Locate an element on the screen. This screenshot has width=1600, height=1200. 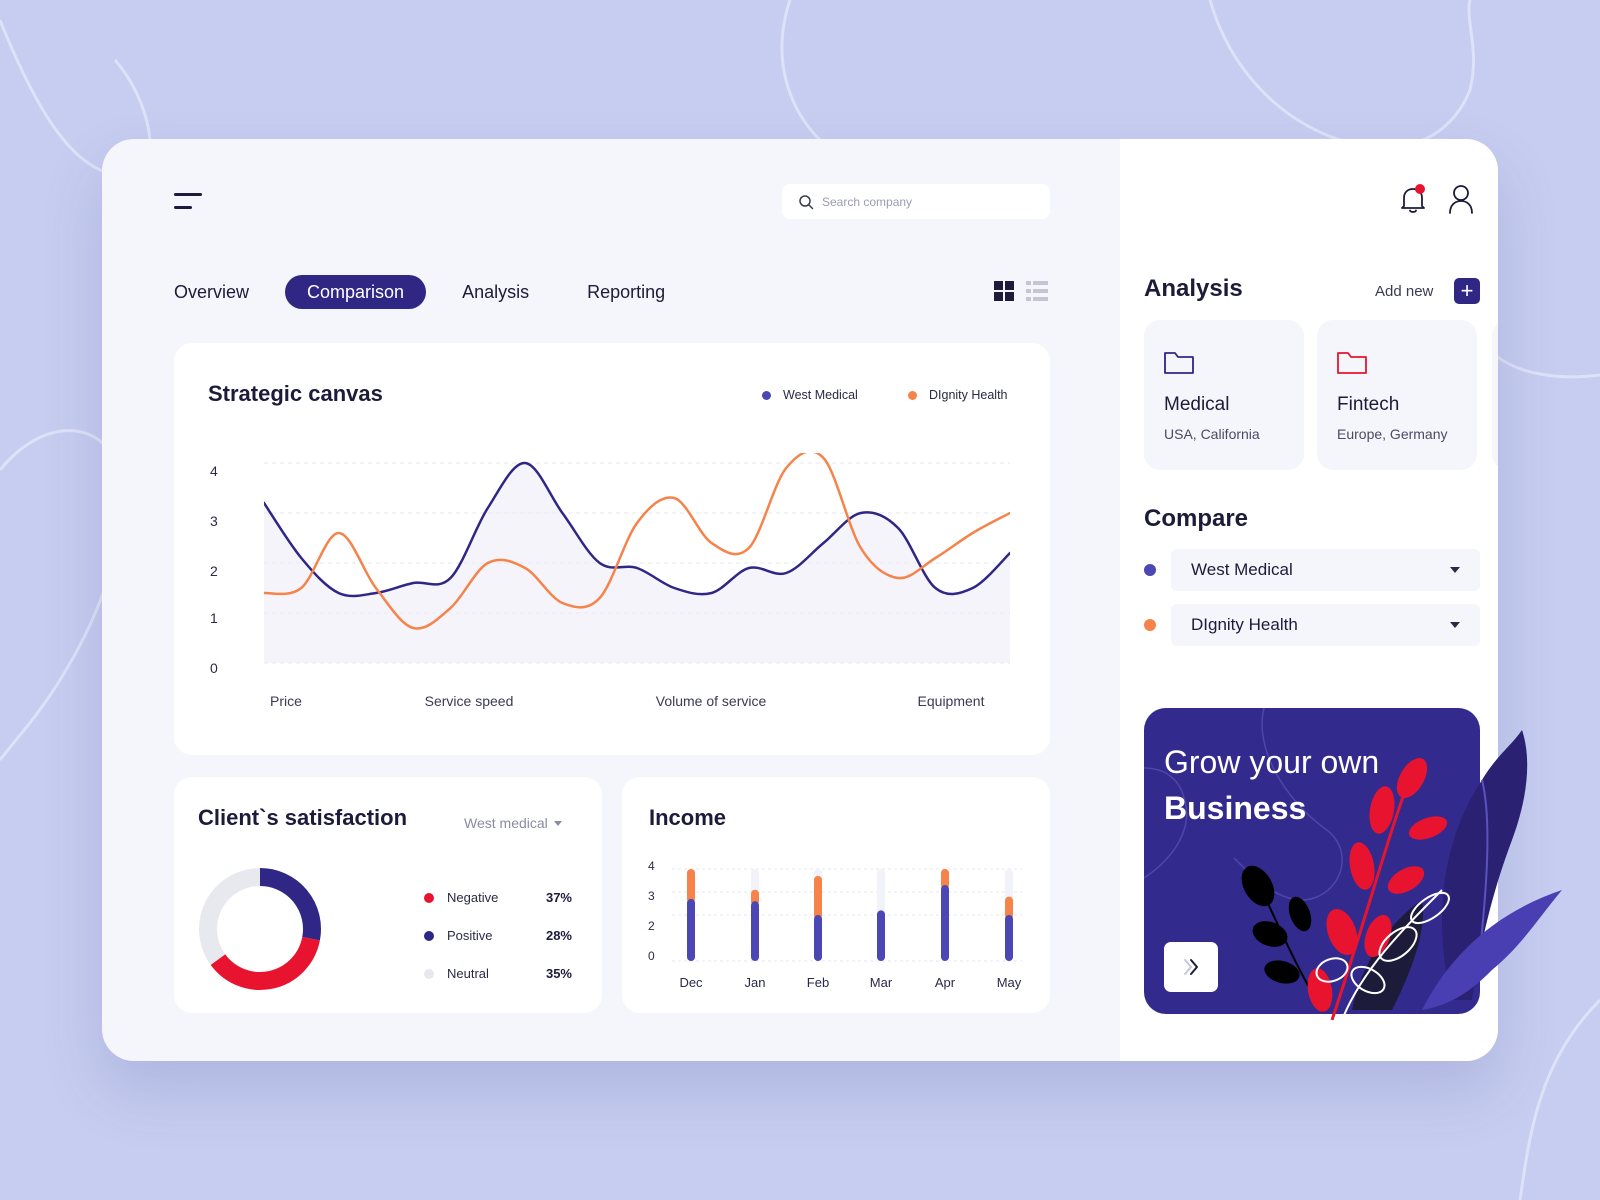
promo-next-button is located at coordinates (1191, 967).